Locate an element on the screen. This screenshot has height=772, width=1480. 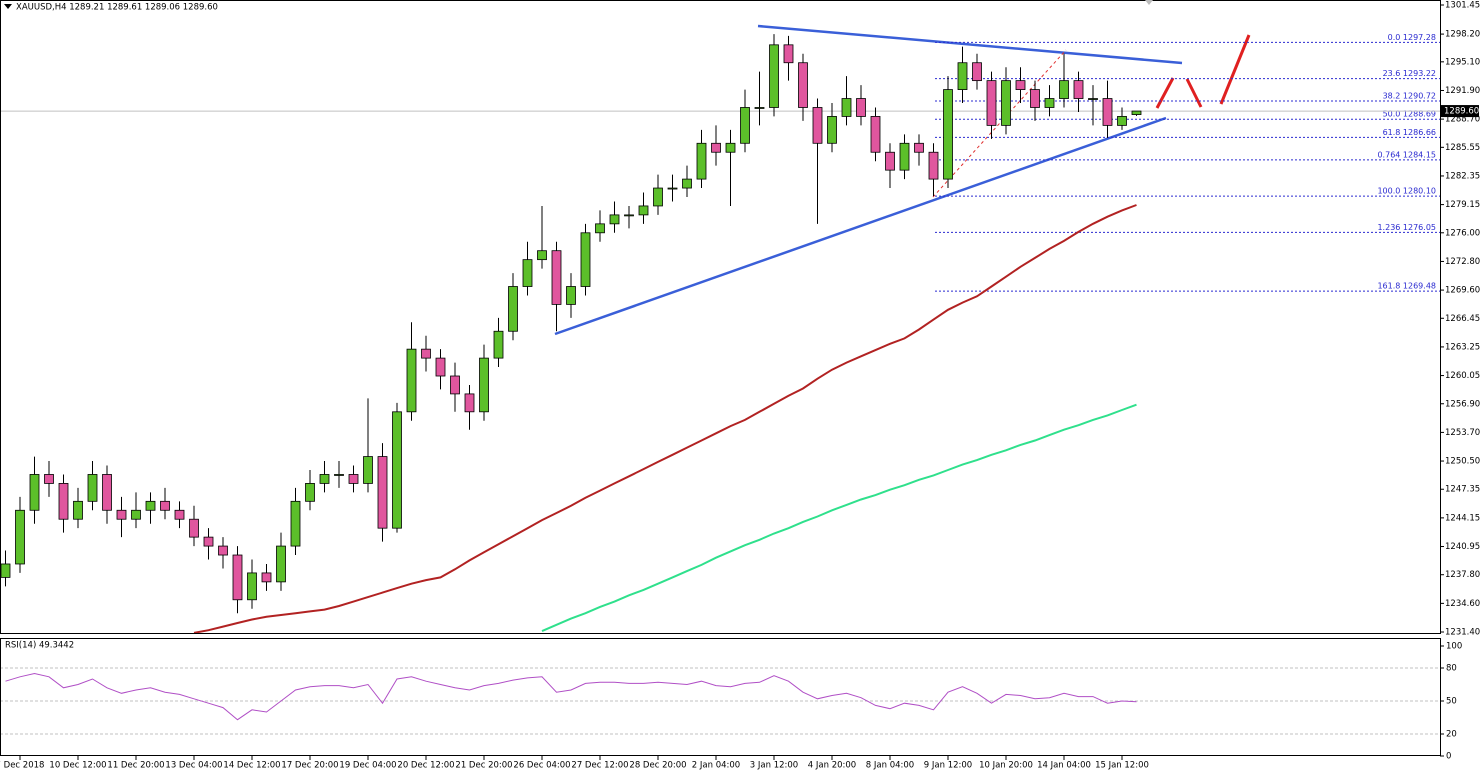
shift-marker is located at coordinates (1149, 2).